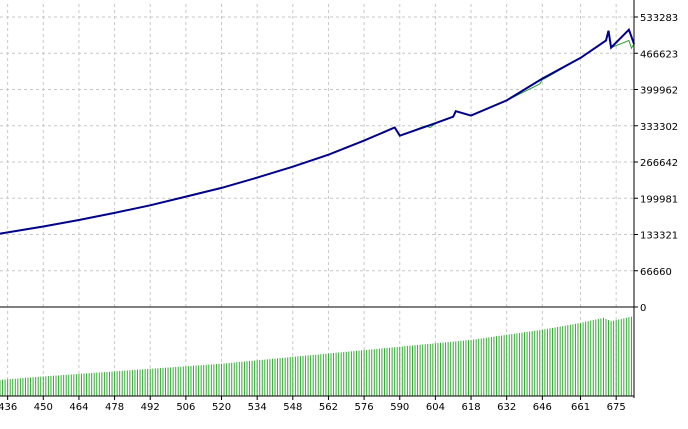  I want to click on x-tick-label: 548, so click(292, 407).